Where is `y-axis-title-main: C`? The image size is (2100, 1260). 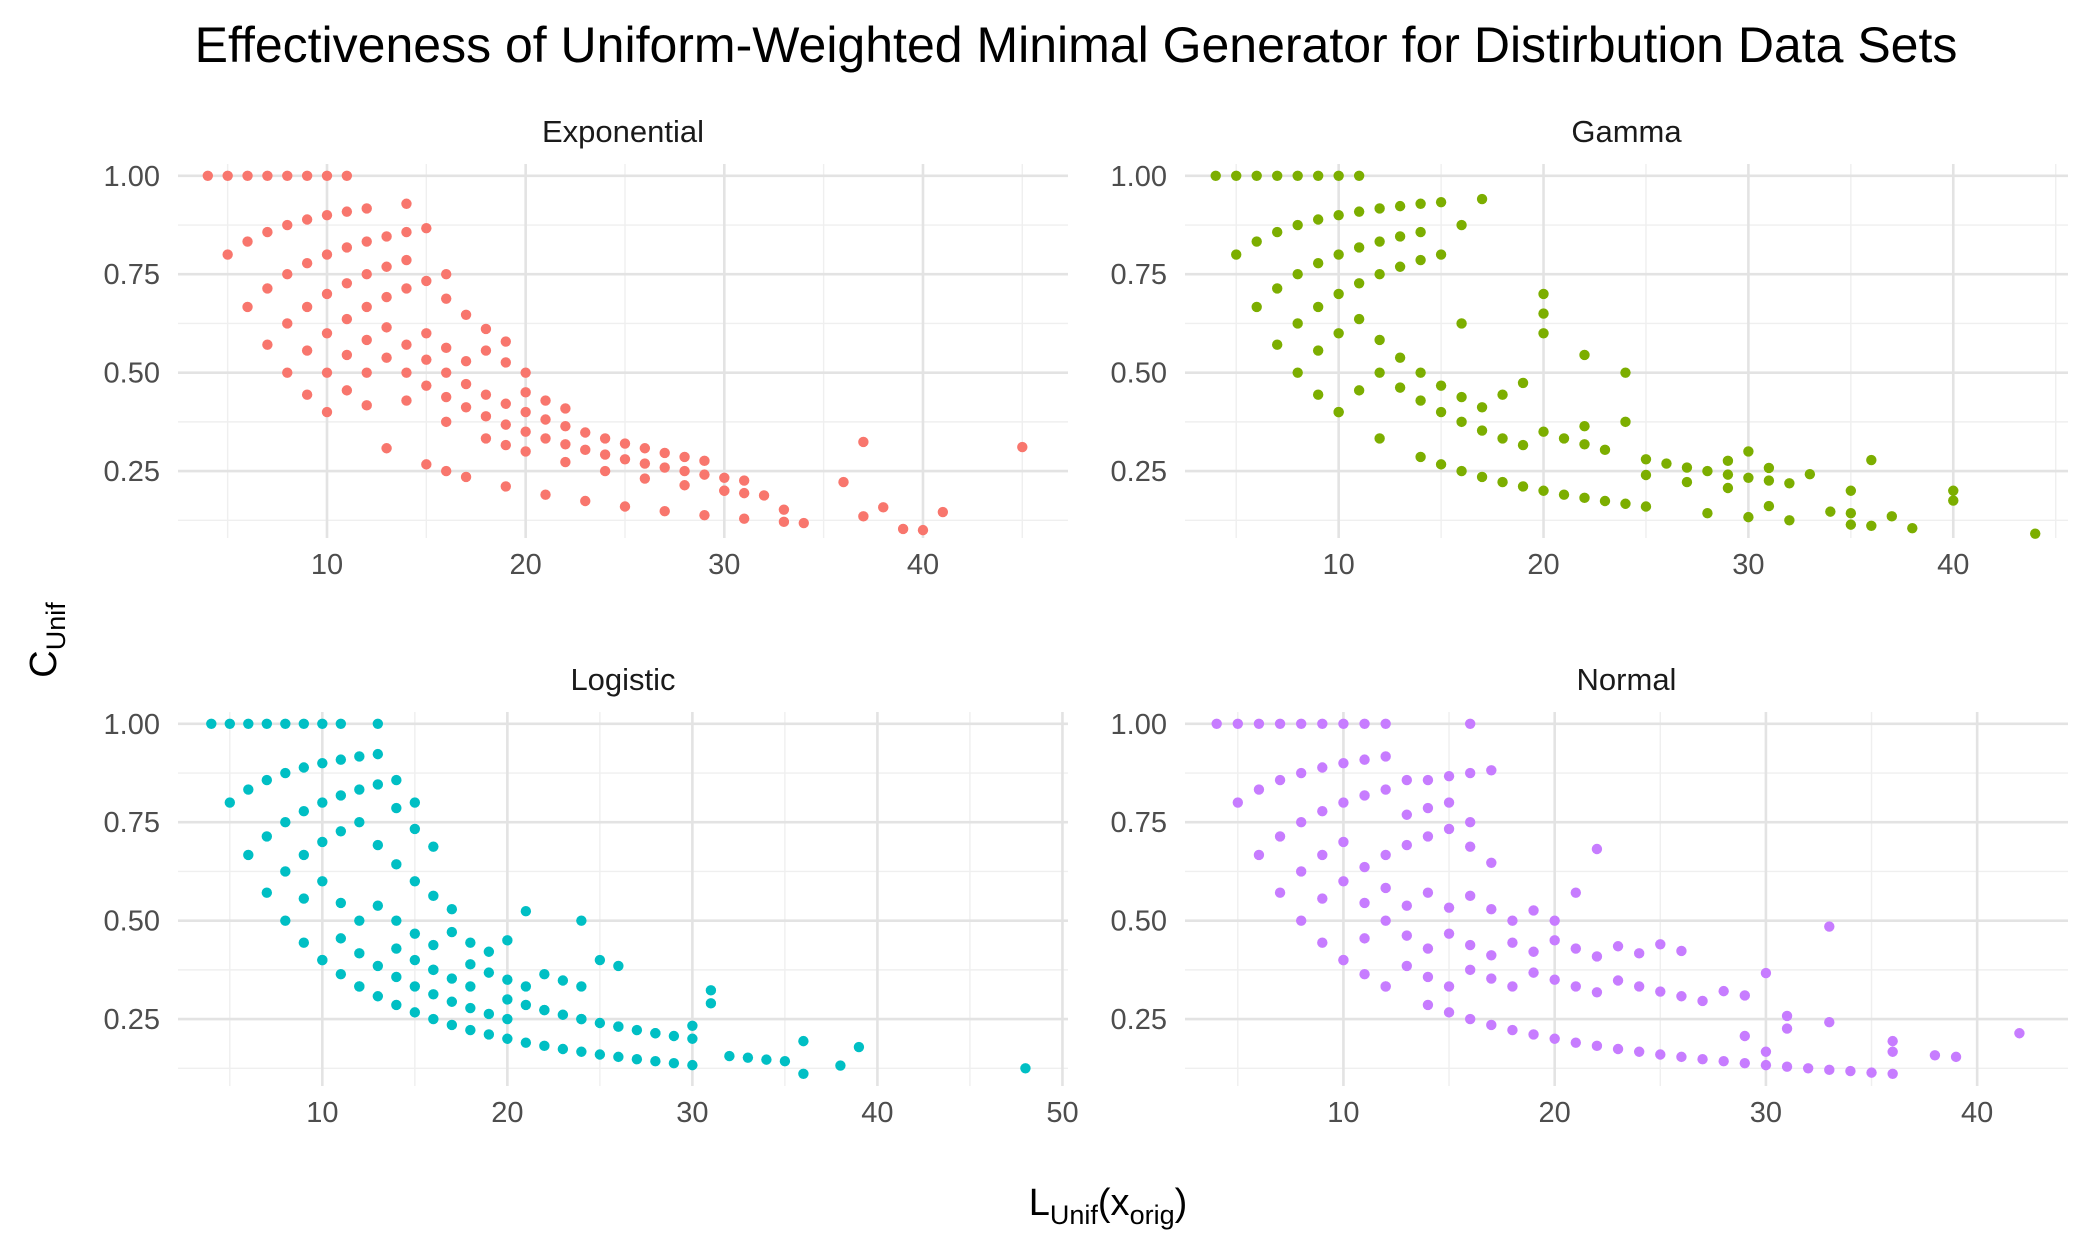 y-axis-title-main: C is located at coordinates (44, 663).